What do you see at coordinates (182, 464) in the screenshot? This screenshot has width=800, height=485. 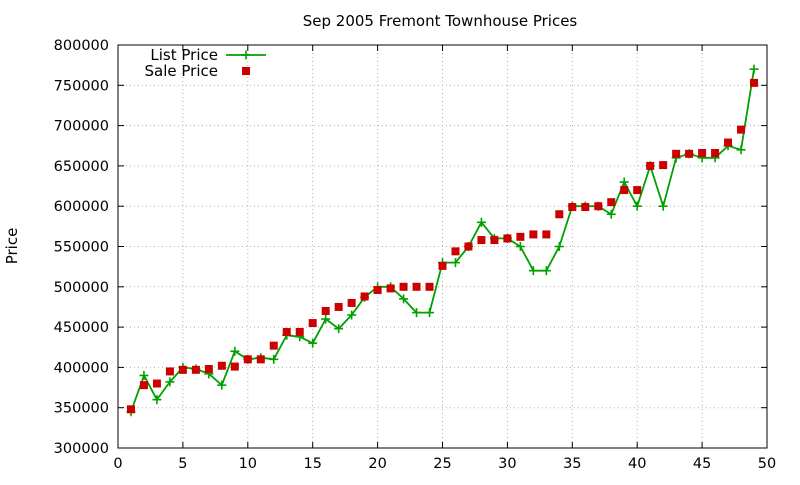 I see `x-tick-label: 5` at bounding box center [182, 464].